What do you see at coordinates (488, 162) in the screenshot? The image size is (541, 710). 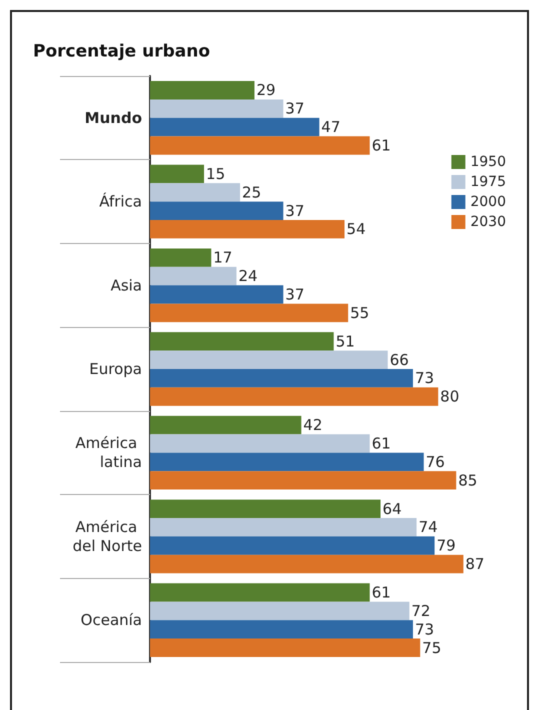 I see `legend-label: 1950` at bounding box center [488, 162].